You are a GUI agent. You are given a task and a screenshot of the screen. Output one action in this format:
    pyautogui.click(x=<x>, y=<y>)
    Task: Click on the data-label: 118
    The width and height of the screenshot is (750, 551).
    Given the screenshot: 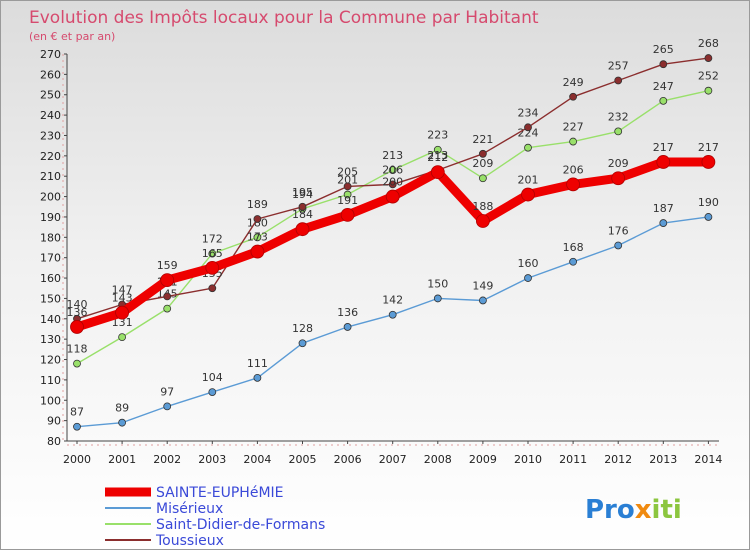 What is the action you would take?
    pyautogui.click(x=77, y=349)
    